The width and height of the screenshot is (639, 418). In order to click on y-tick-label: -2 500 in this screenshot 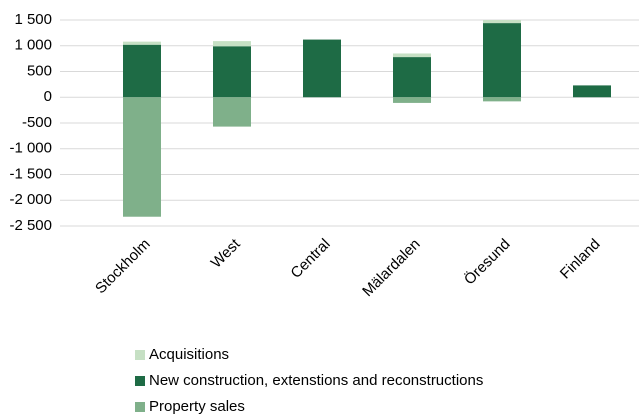, I will do `click(30, 225)`.